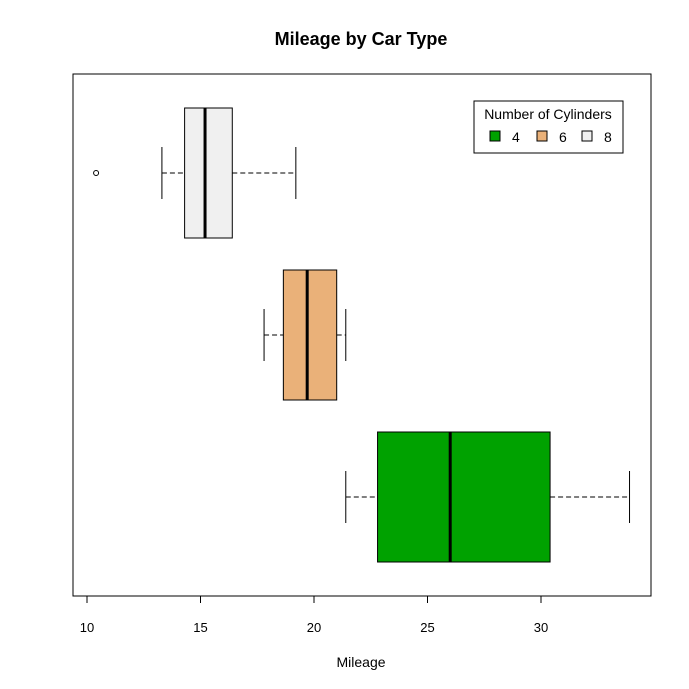 The height and width of the screenshot is (689, 689). What do you see at coordinates (516, 137) in the screenshot?
I see `legend-label-4: 4` at bounding box center [516, 137].